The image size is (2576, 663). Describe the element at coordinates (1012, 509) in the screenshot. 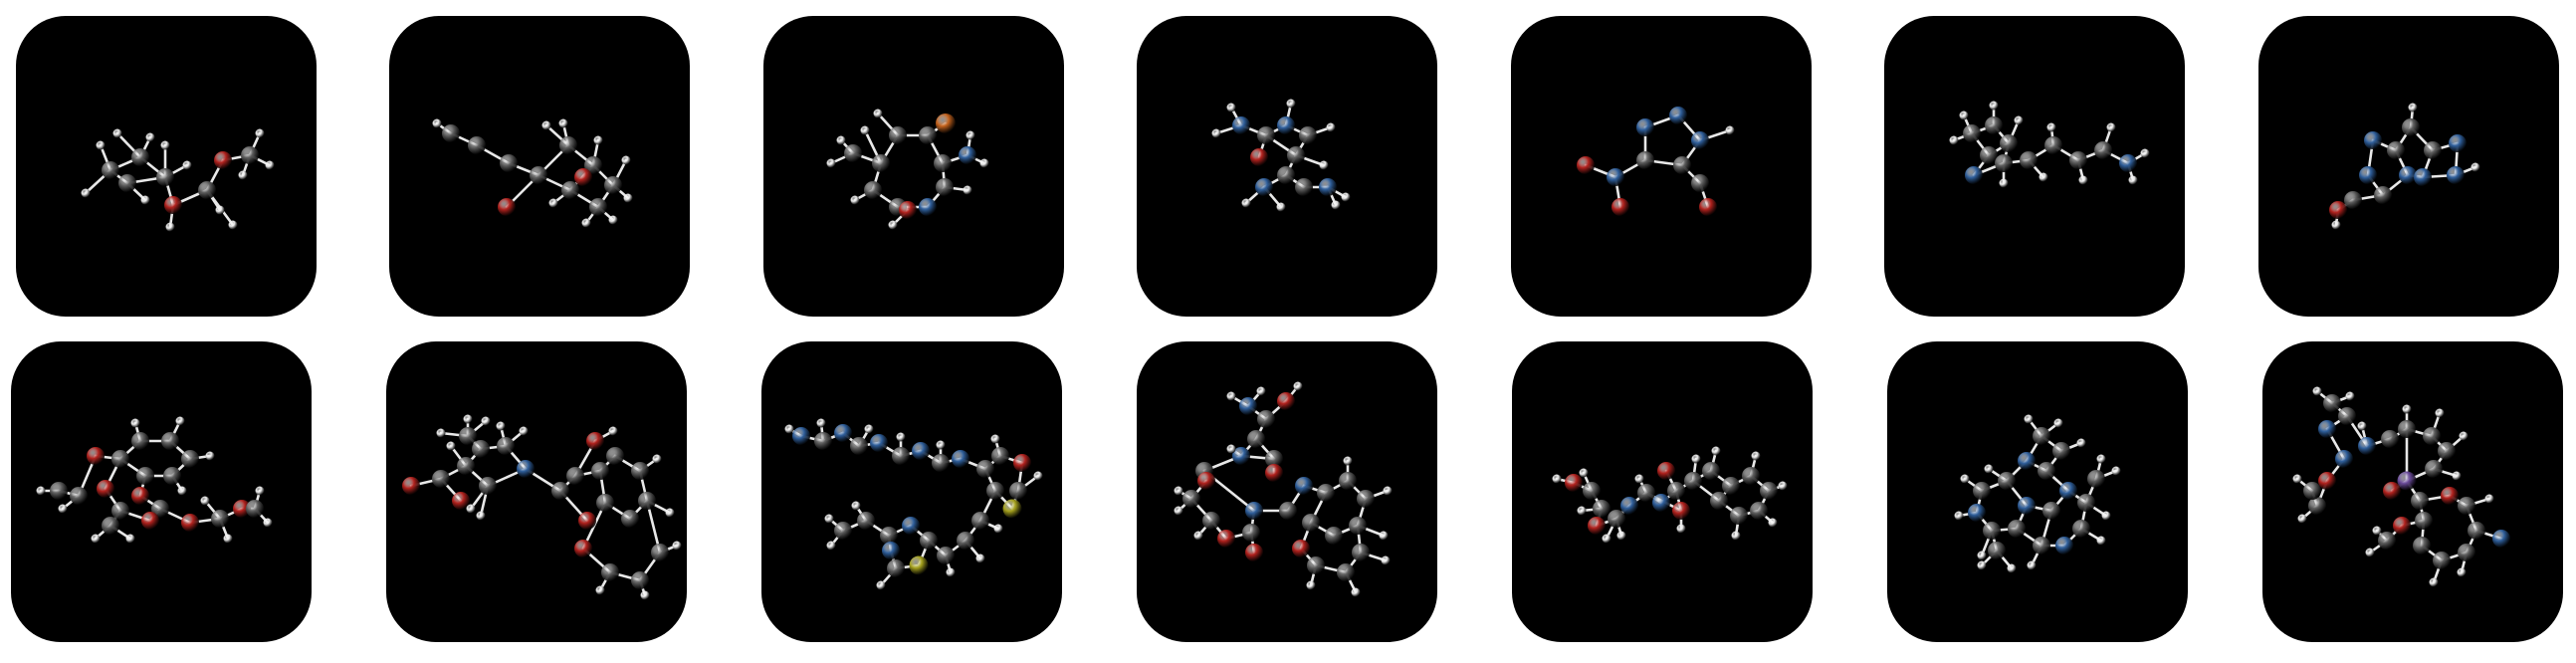

I see `sulfur-atom` at that location.